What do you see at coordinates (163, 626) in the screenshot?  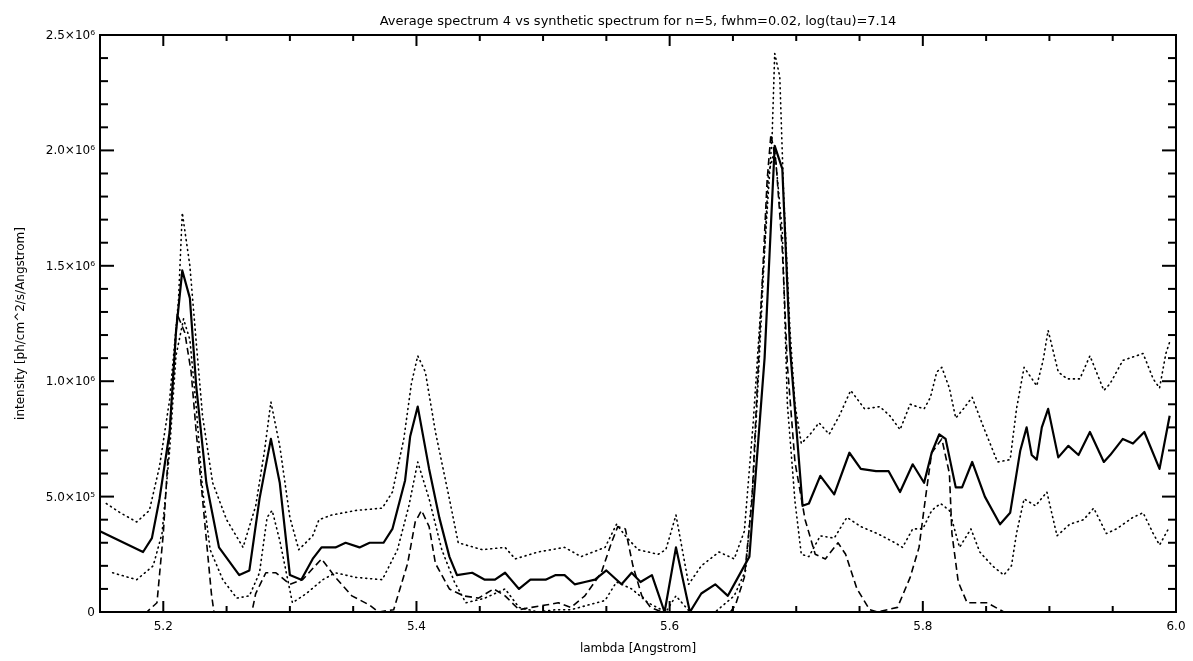 I see `x-tick-label: 5.2` at bounding box center [163, 626].